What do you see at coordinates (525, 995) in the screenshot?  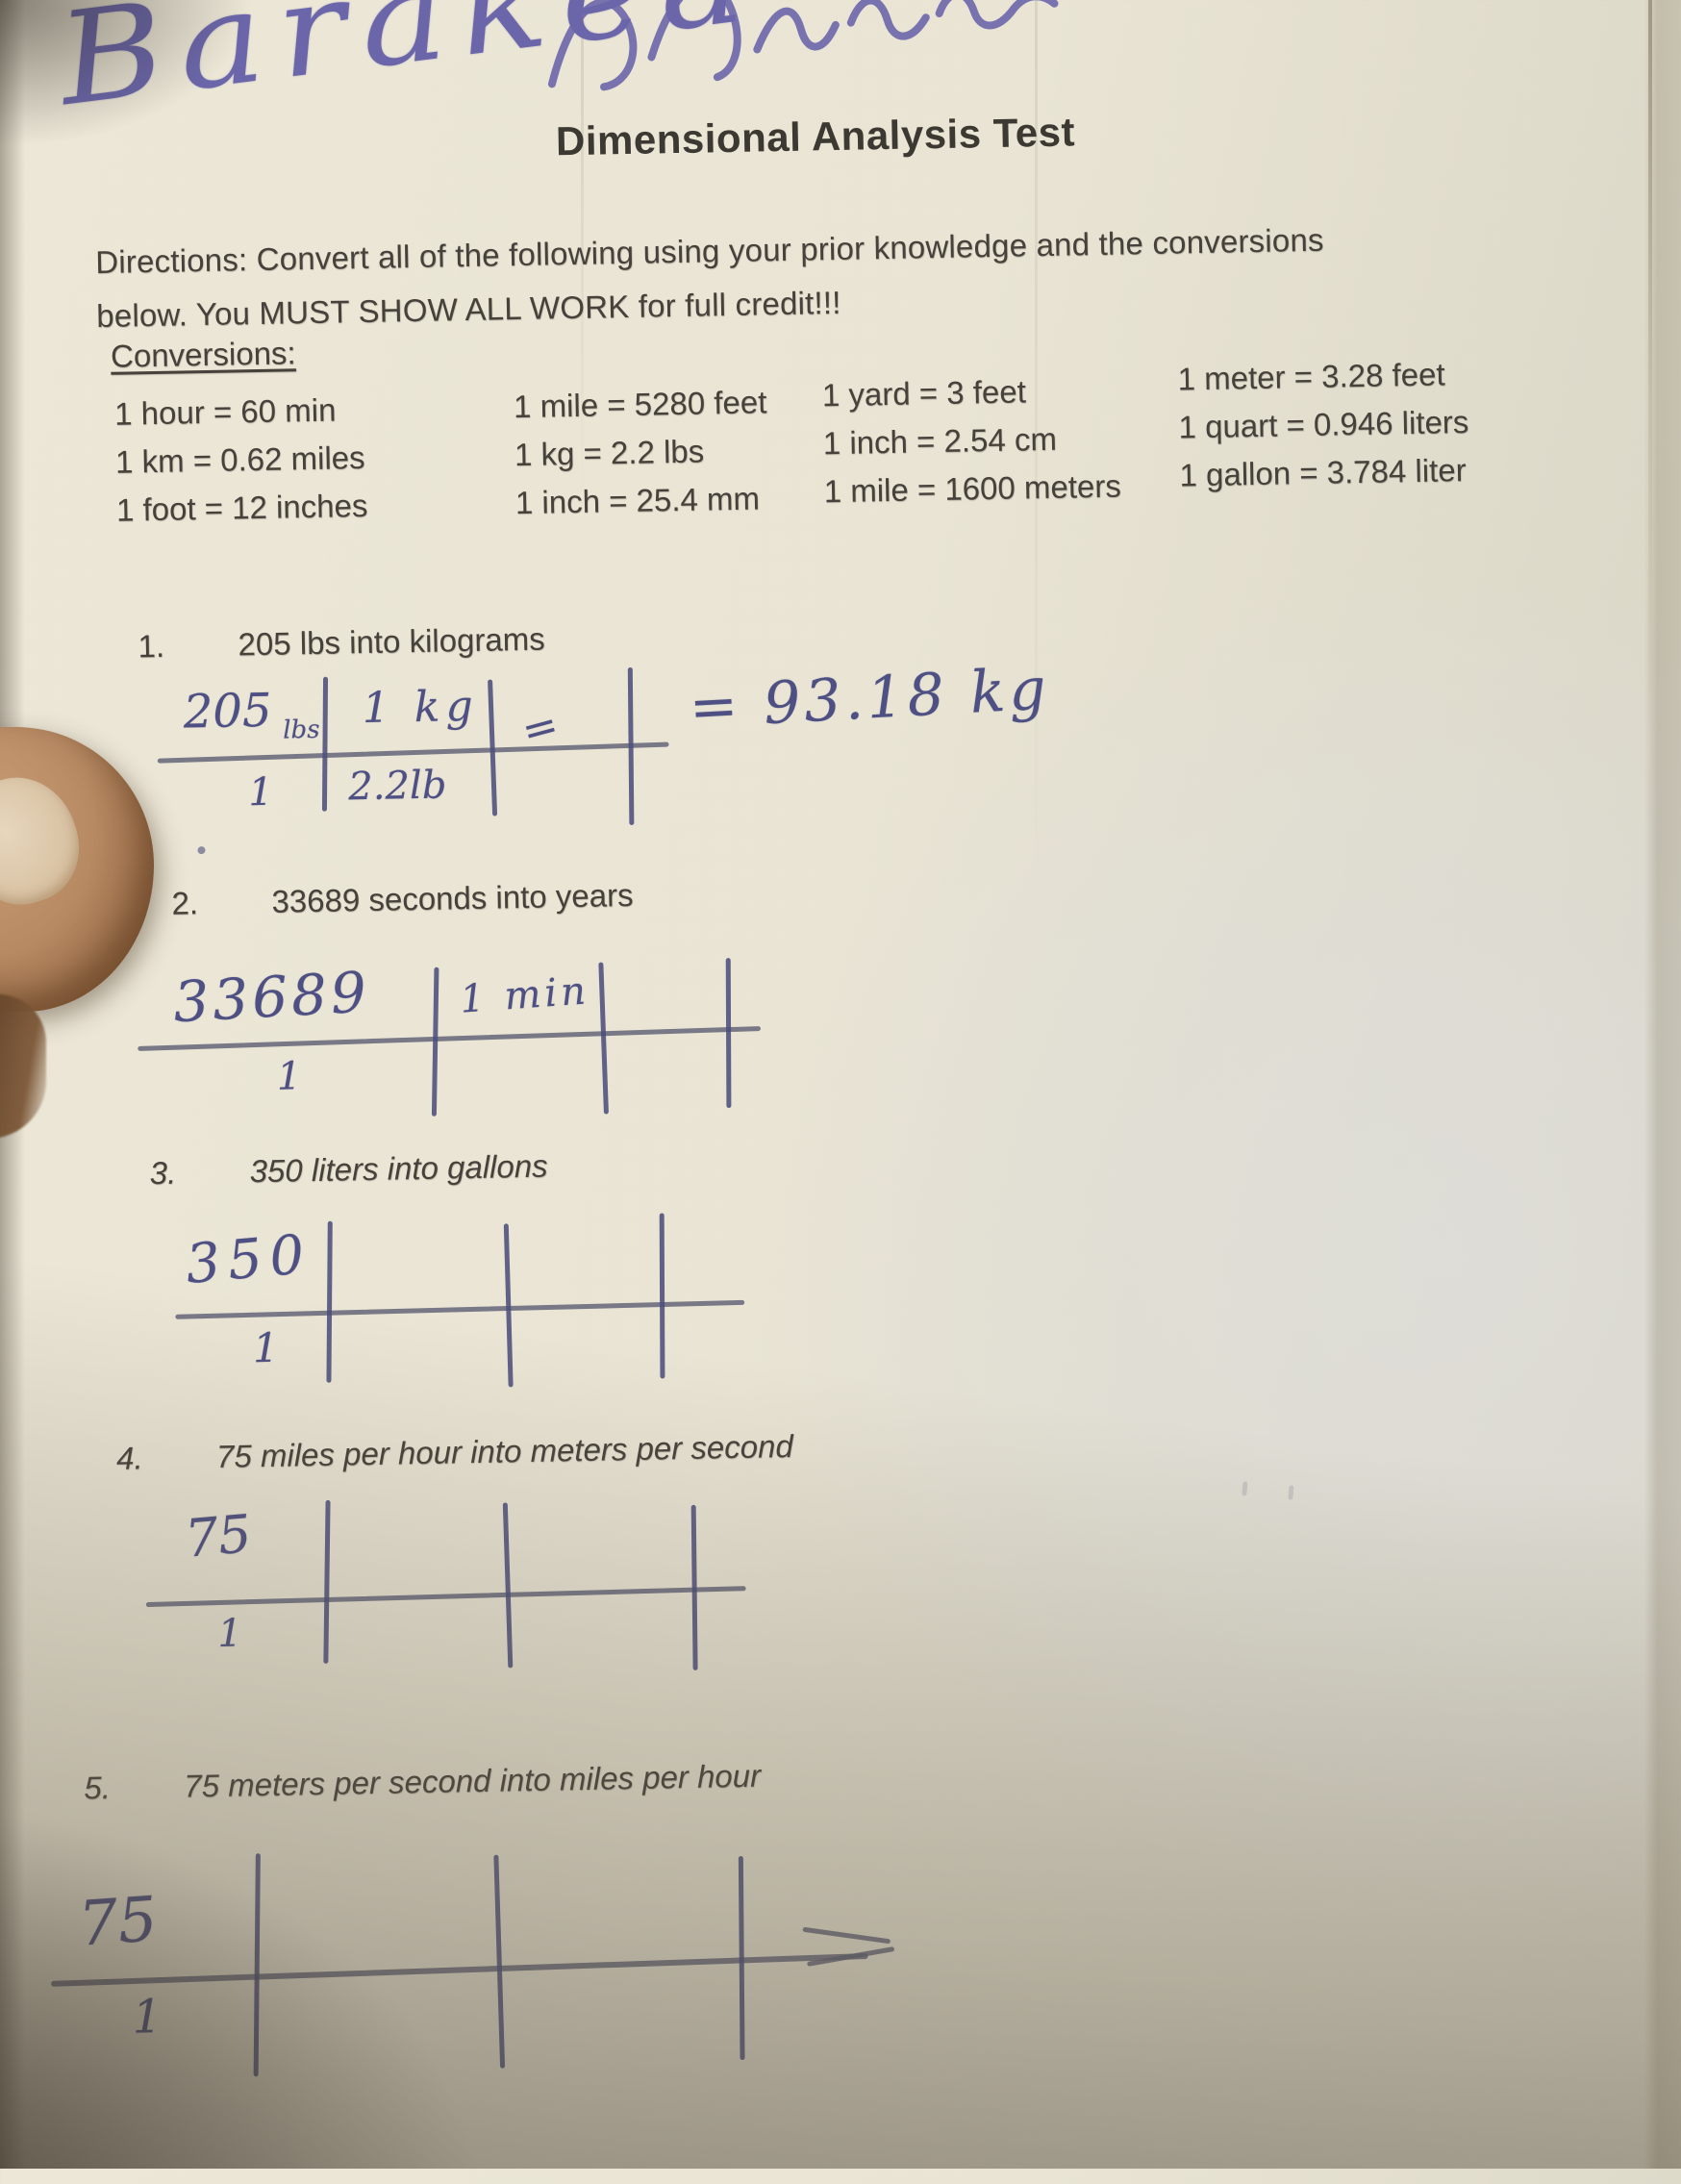 I see `q2-first-cell: 1 min` at bounding box center [525, 995].